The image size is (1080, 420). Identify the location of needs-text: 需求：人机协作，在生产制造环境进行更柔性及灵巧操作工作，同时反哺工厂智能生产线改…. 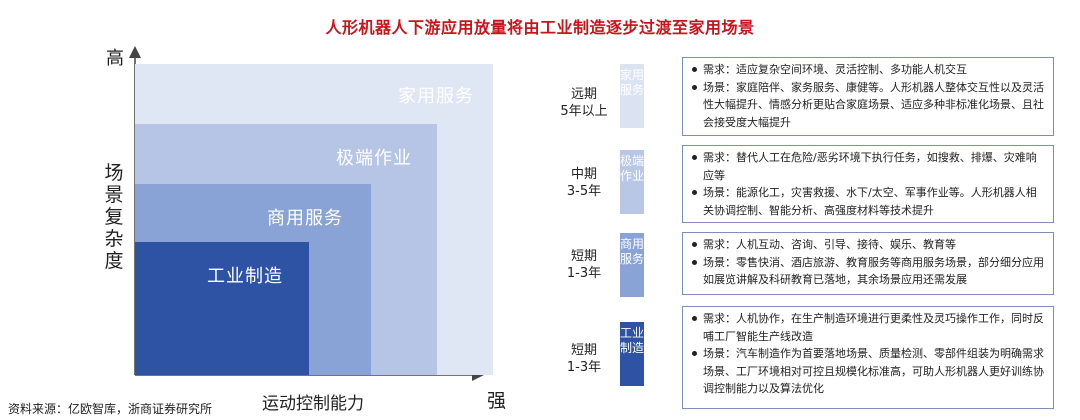
(869, 327).